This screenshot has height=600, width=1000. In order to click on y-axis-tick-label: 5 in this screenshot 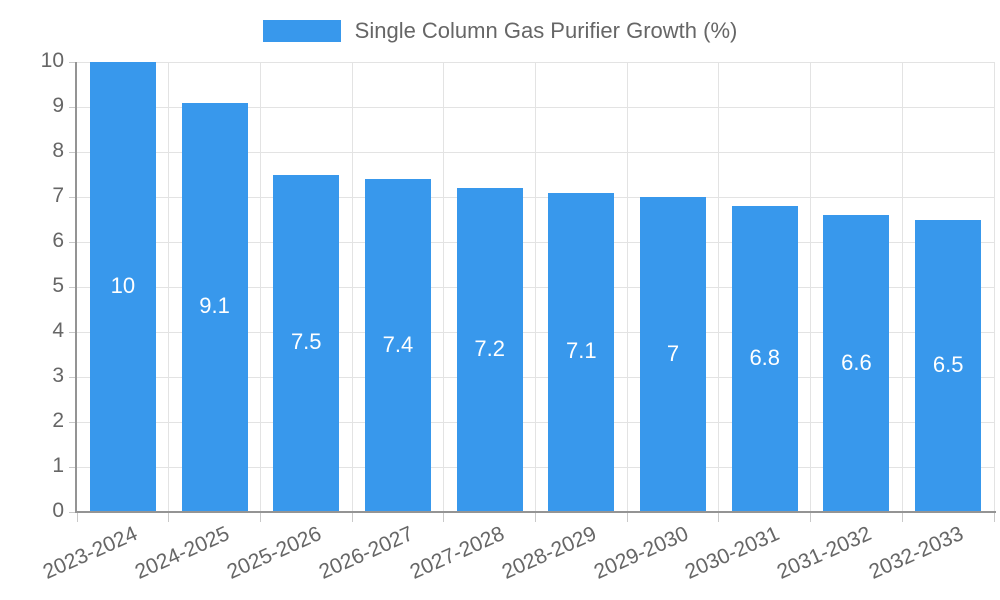, I will do `click(58, 285)`.